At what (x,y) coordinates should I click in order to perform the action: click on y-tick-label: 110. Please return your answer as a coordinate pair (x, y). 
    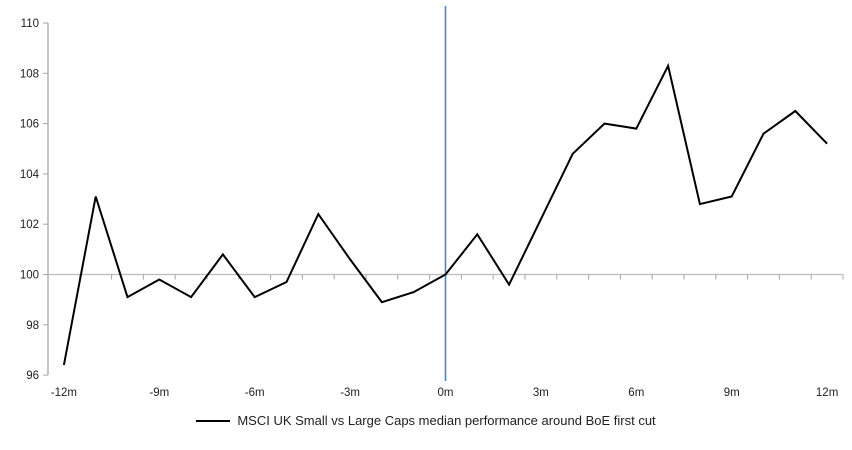
    Looking at the image, I should click on (30, 24).